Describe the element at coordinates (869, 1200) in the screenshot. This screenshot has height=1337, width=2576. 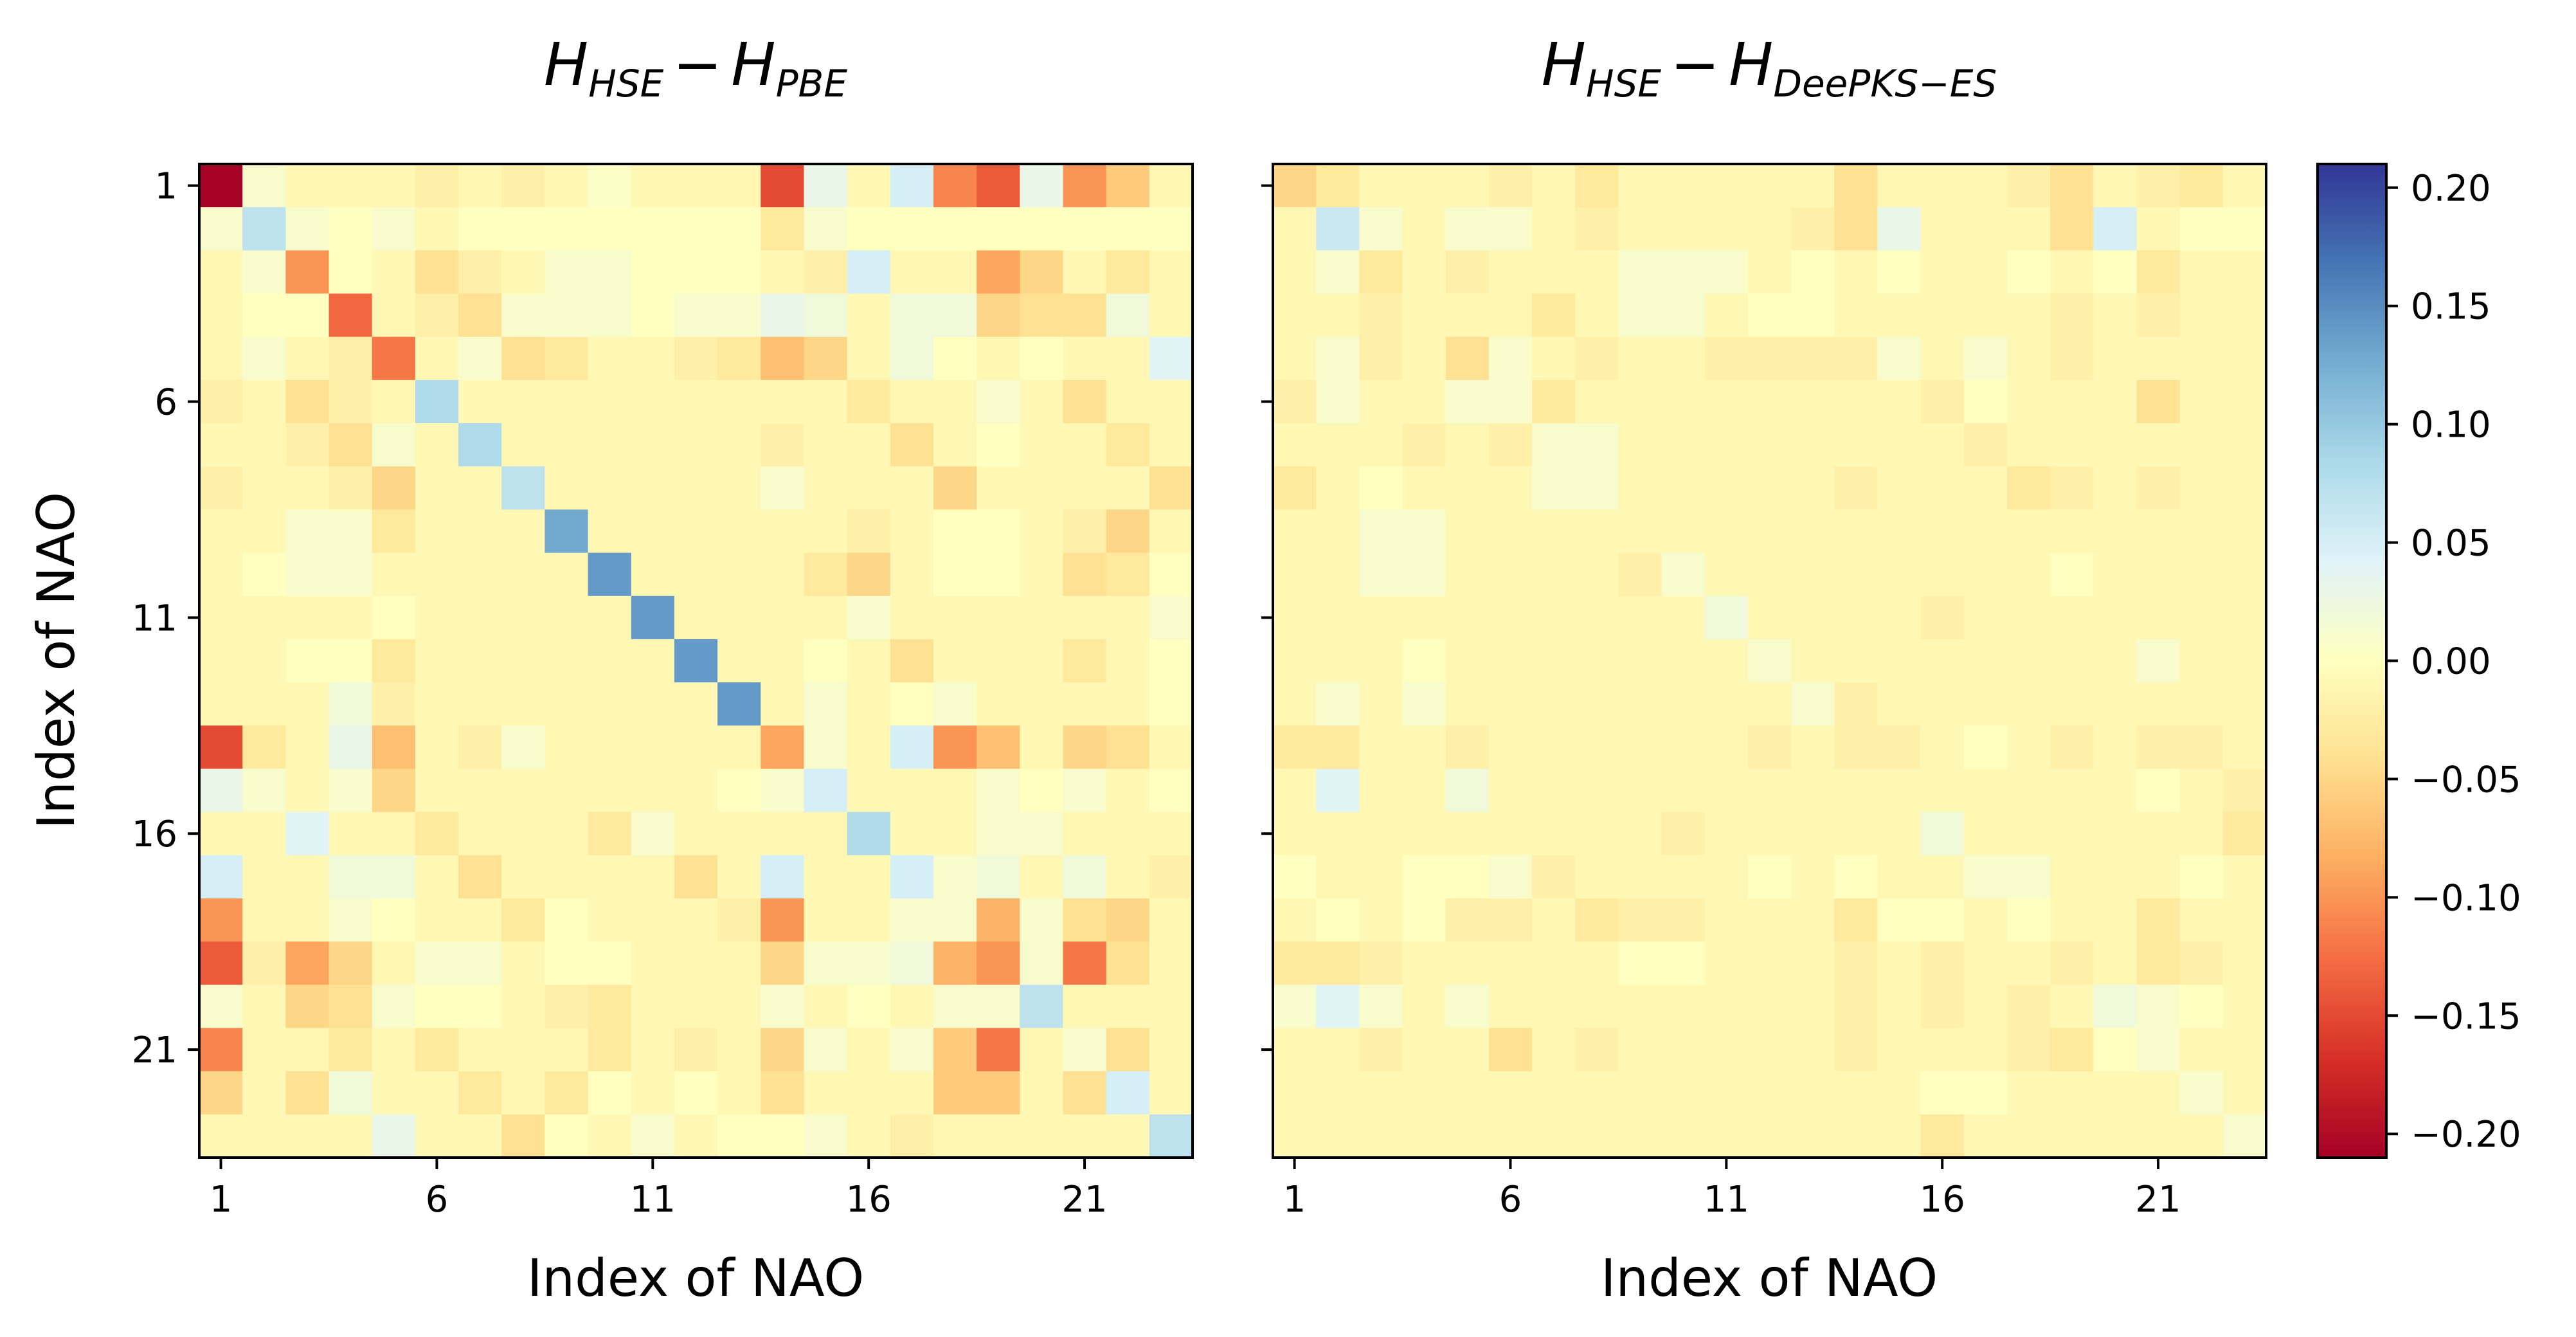
I see `x-tick-label: 16` at that location.